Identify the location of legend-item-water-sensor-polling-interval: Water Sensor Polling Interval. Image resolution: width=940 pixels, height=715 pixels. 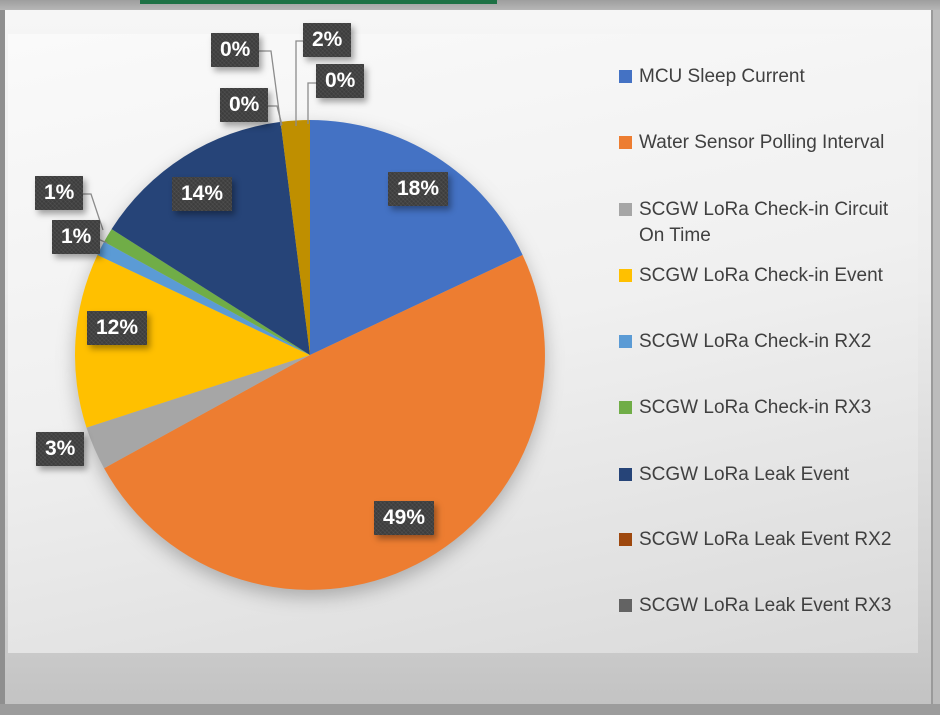
(768, 143).